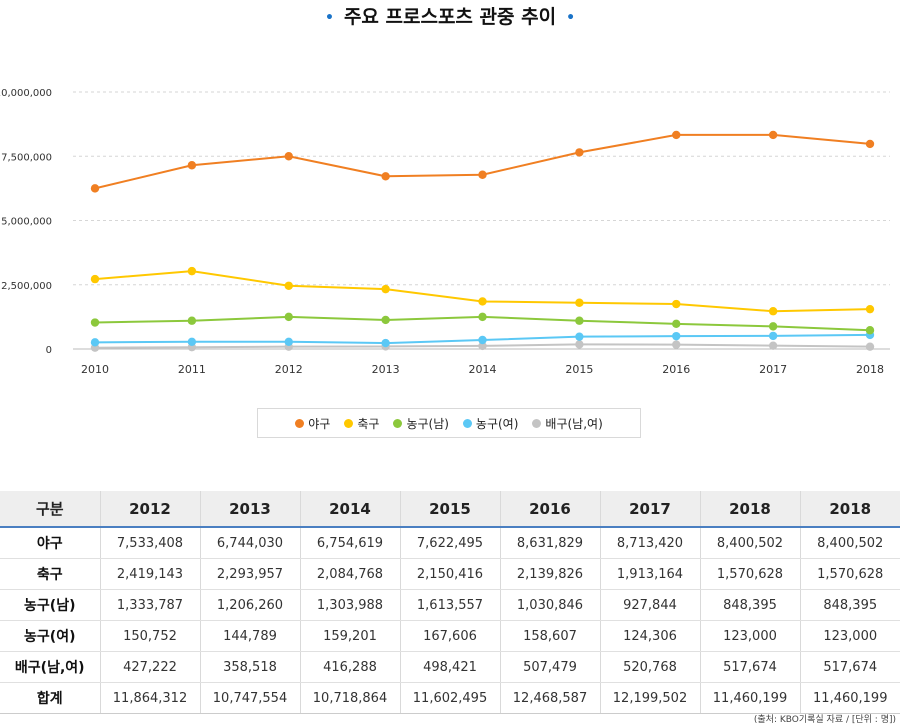  I want to click on y-tick-label: 5,000,000, so click(26, 222).